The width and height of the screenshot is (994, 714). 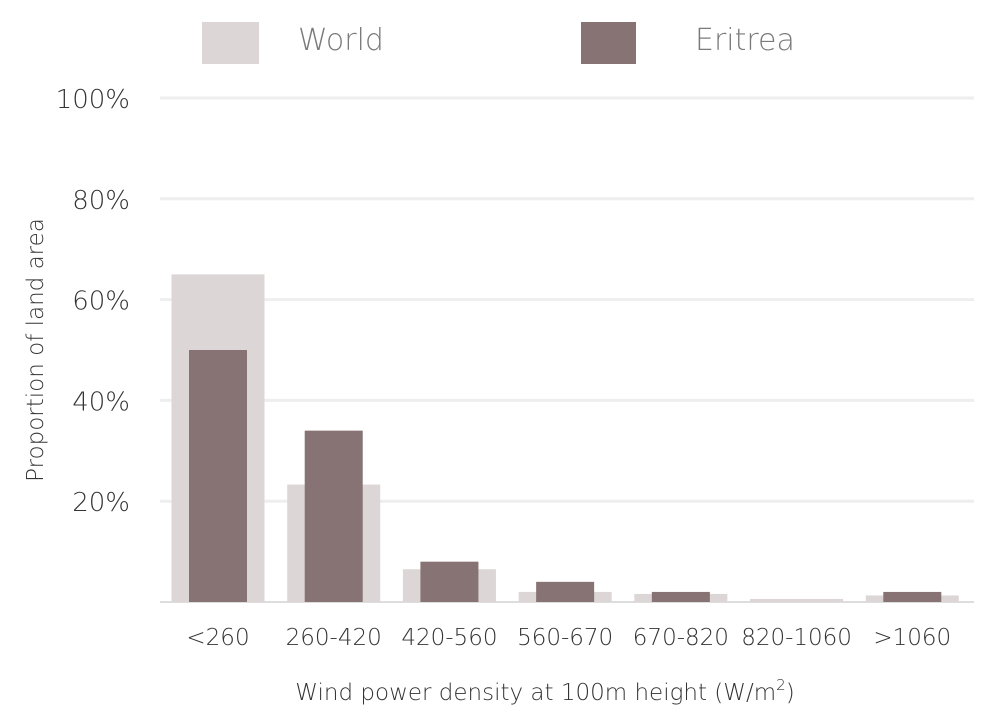 What do you see at coordinates (681, 638) in the screenshot?
I see `x-tick-label: 670-820` at bounding box center [681, 638].